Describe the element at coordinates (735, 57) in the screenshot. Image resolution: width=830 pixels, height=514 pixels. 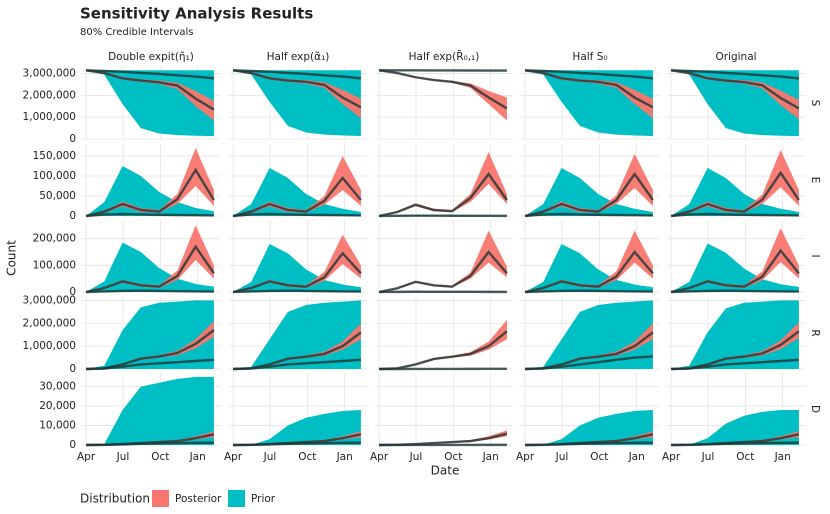
I see `strip-label: Original` at that location.